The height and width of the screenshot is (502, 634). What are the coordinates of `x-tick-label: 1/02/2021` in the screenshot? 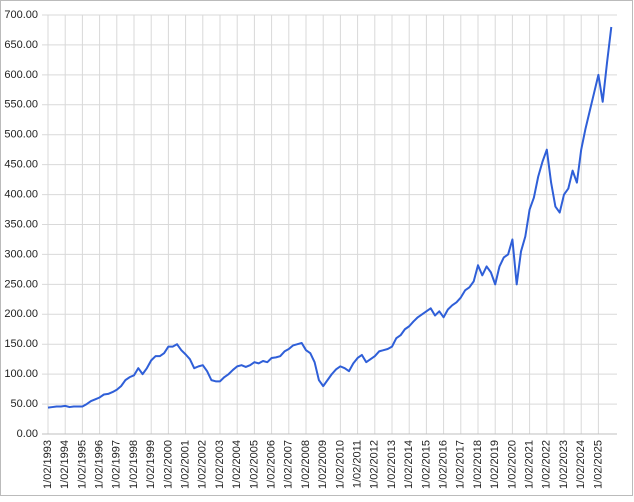 It's located at (530, 464).